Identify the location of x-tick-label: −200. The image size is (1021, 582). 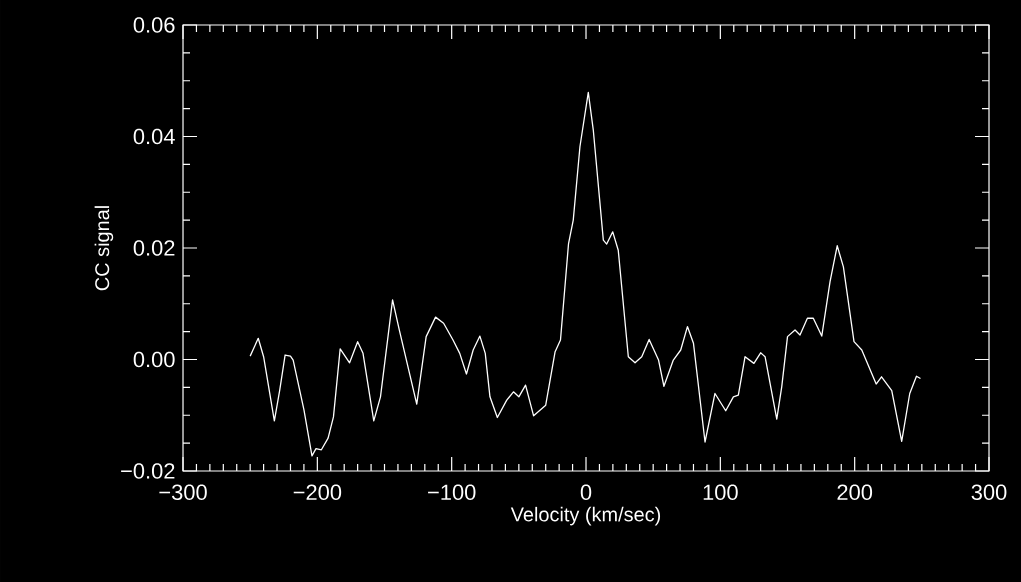
(317, 492).